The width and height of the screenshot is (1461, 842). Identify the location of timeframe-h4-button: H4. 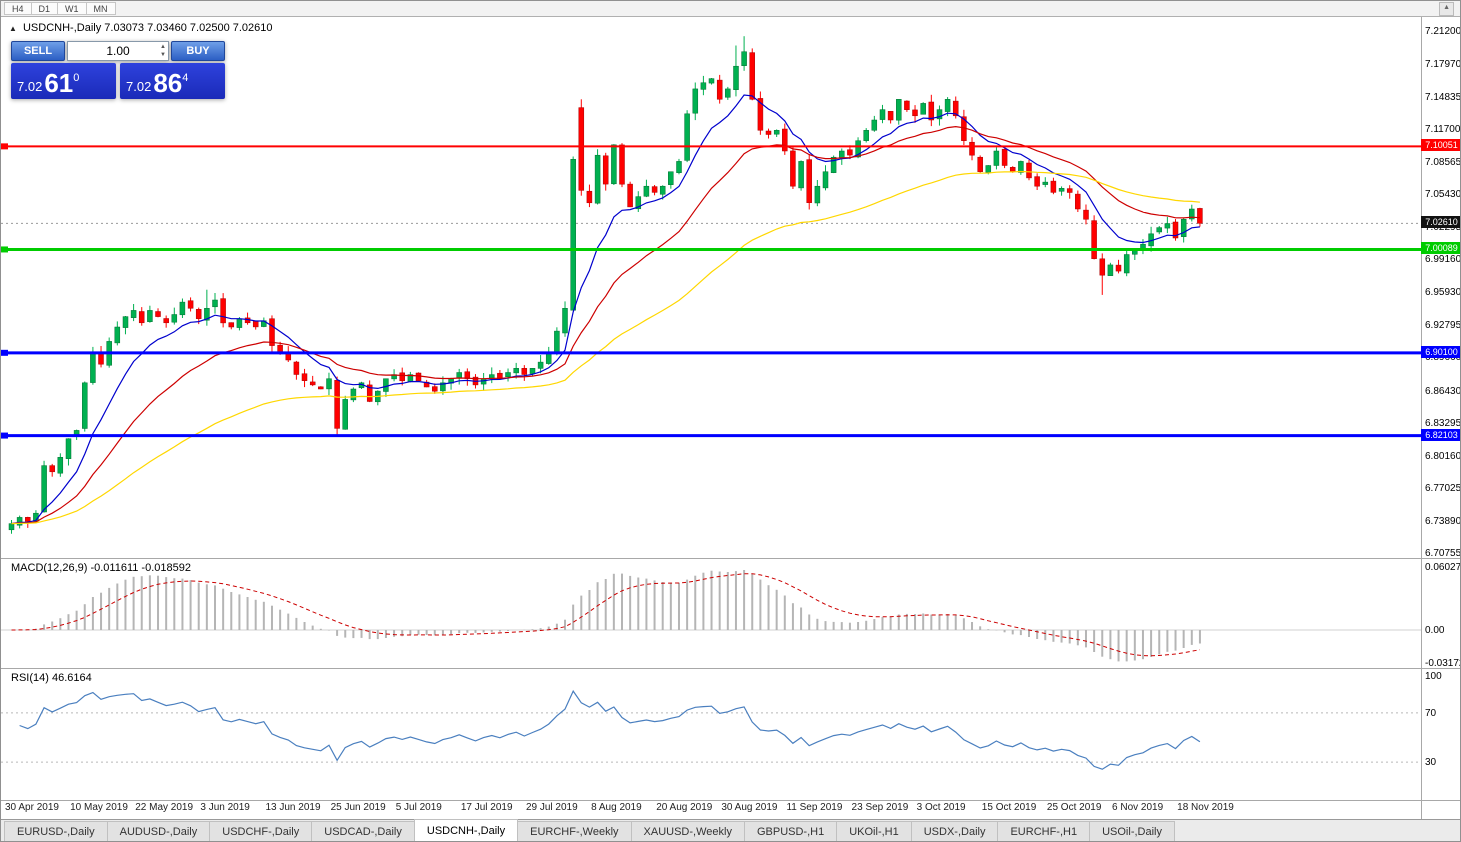
(18, 8).